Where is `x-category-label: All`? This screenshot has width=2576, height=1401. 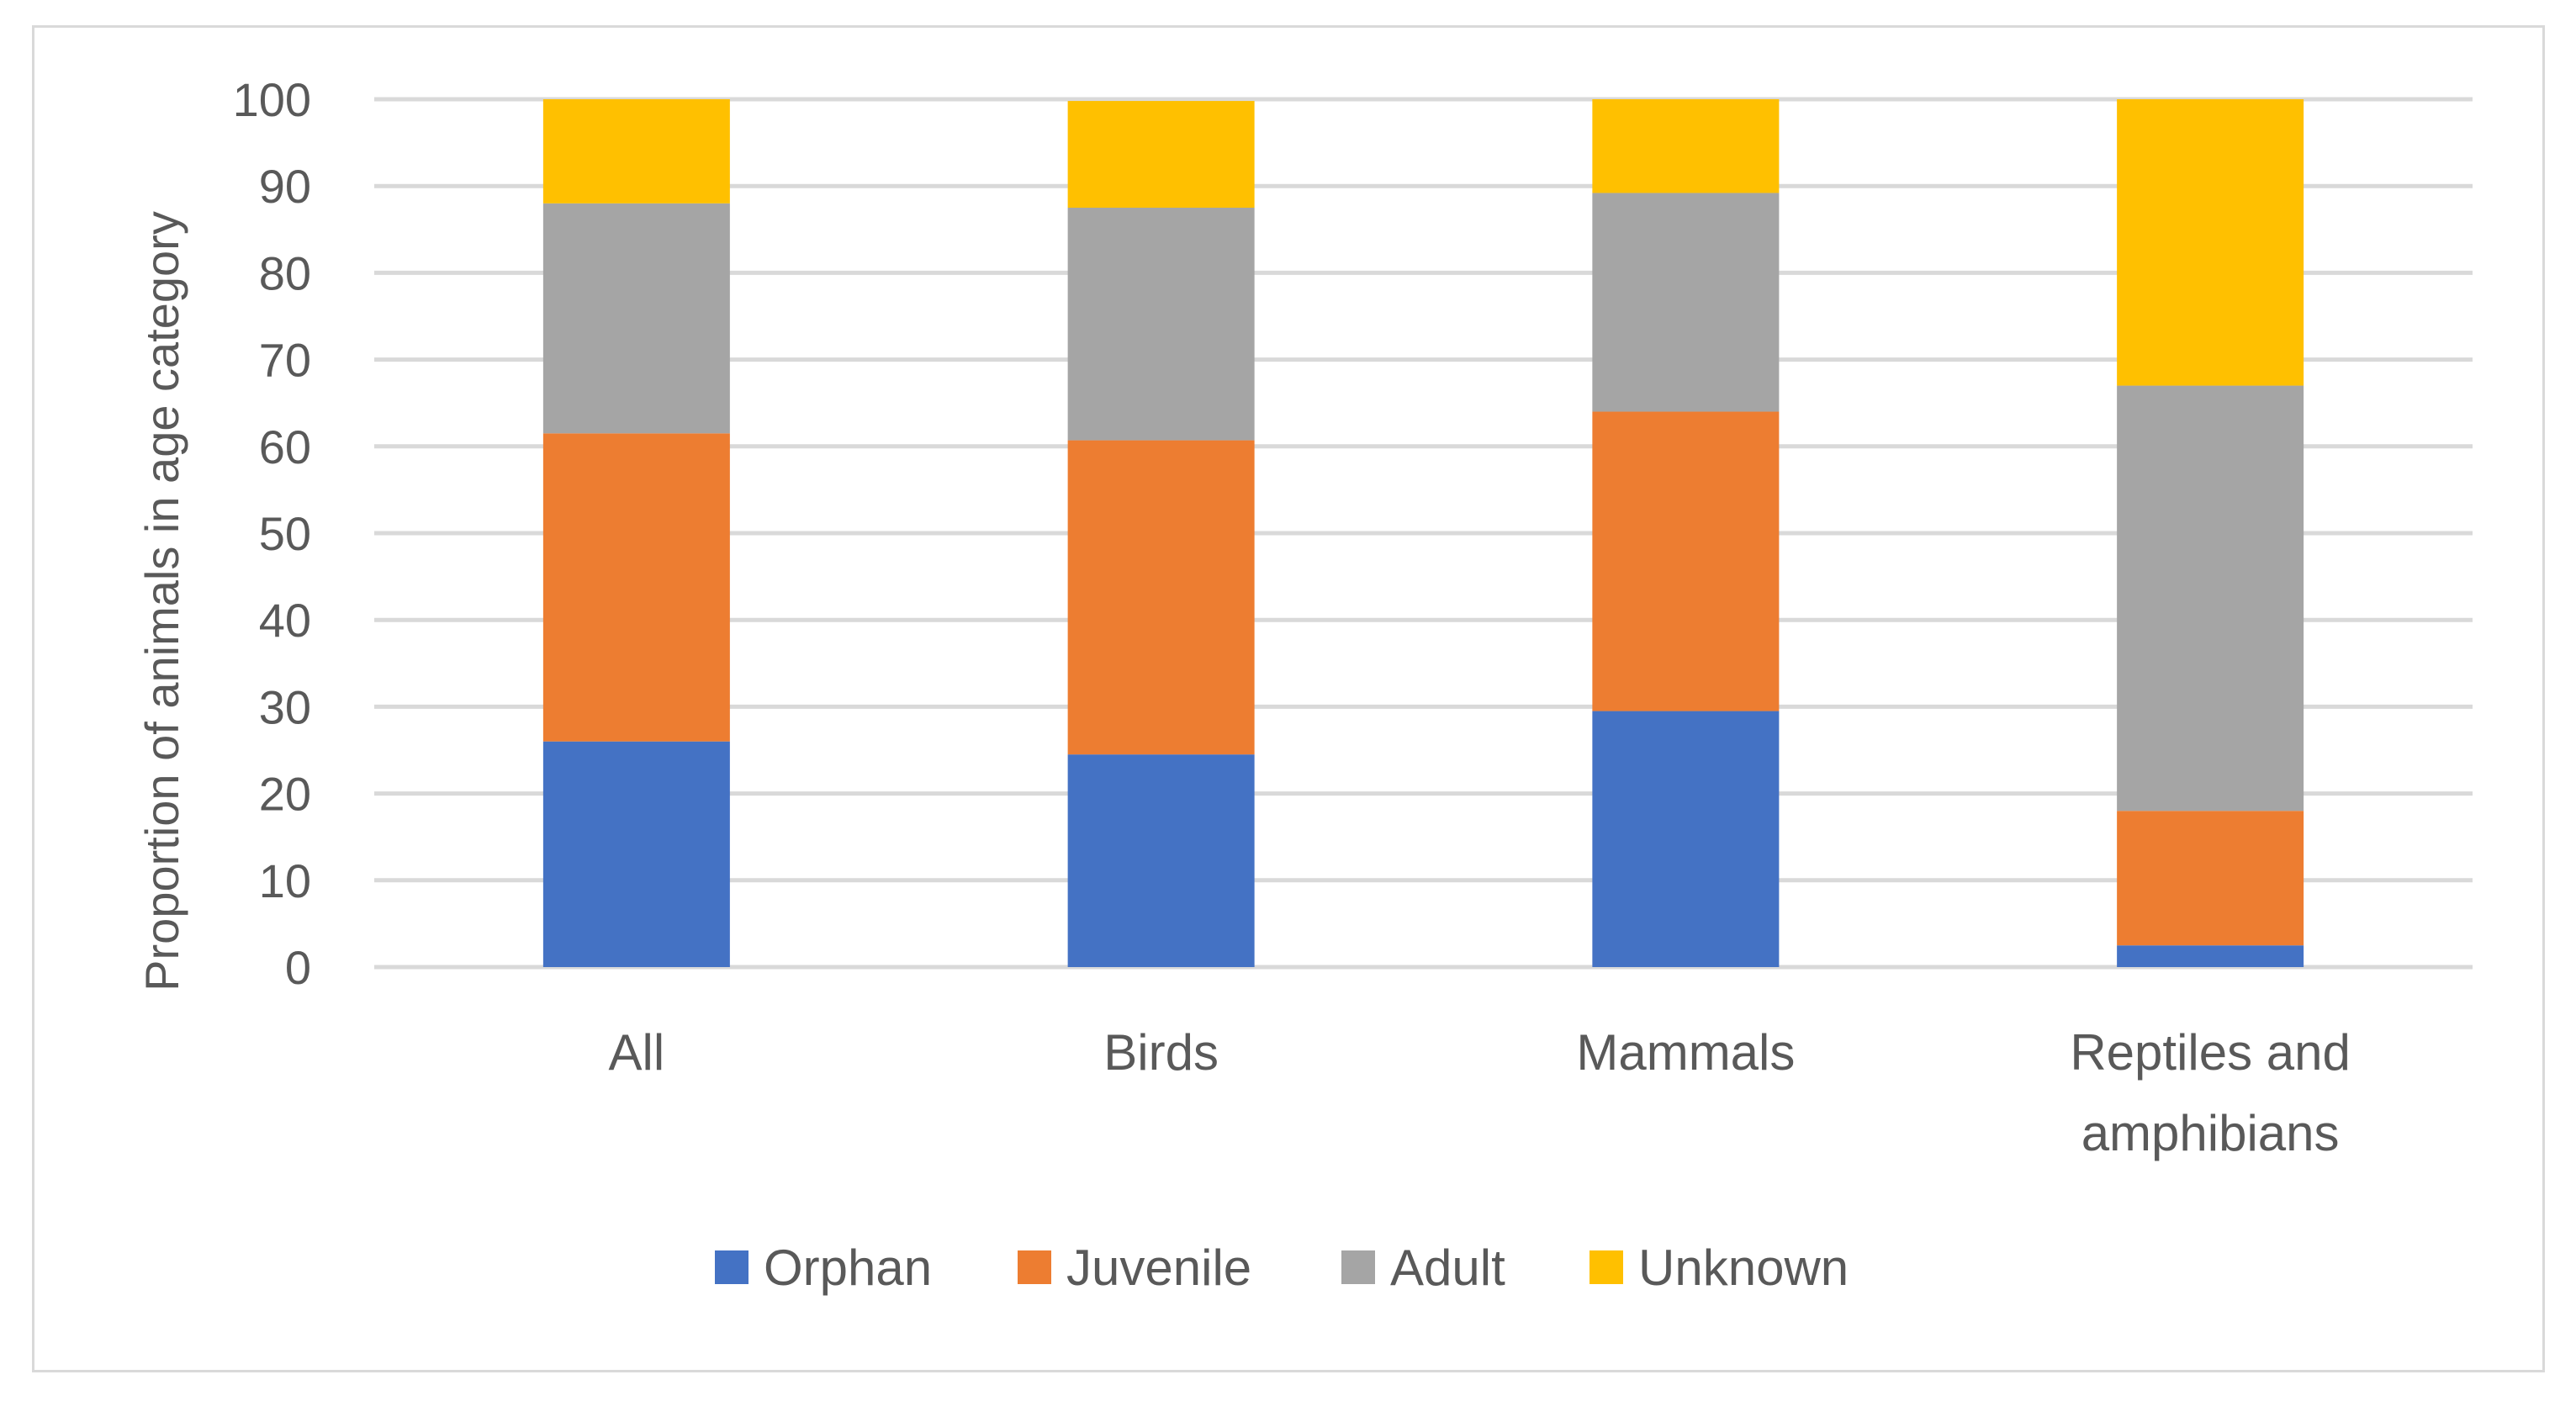 x-category-label: All is located at coordinates (637, 1052).